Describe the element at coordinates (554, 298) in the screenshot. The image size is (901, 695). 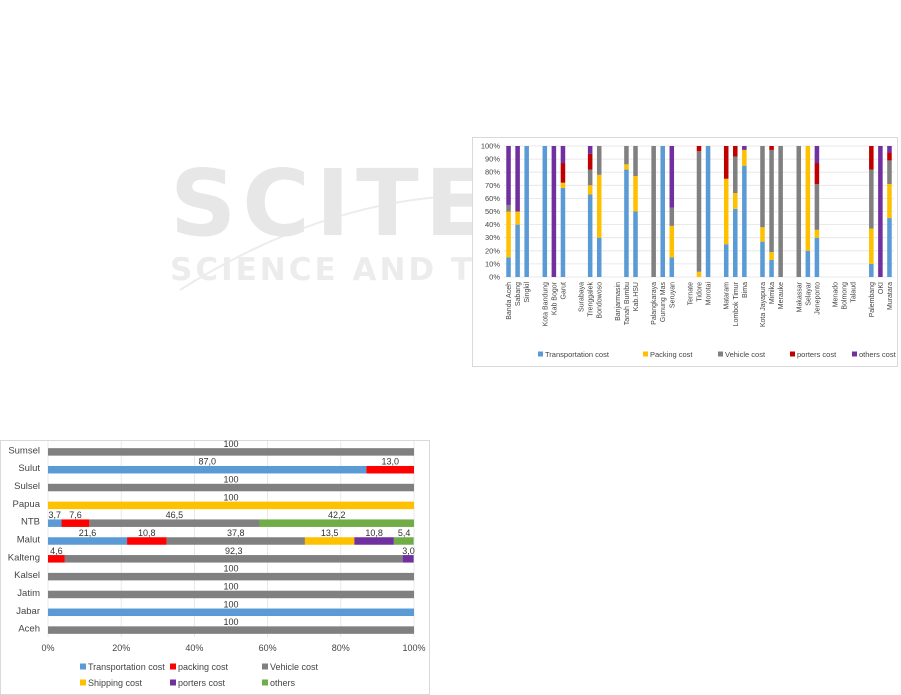
I see `x-tick-label: Kab Bogor` at that location.